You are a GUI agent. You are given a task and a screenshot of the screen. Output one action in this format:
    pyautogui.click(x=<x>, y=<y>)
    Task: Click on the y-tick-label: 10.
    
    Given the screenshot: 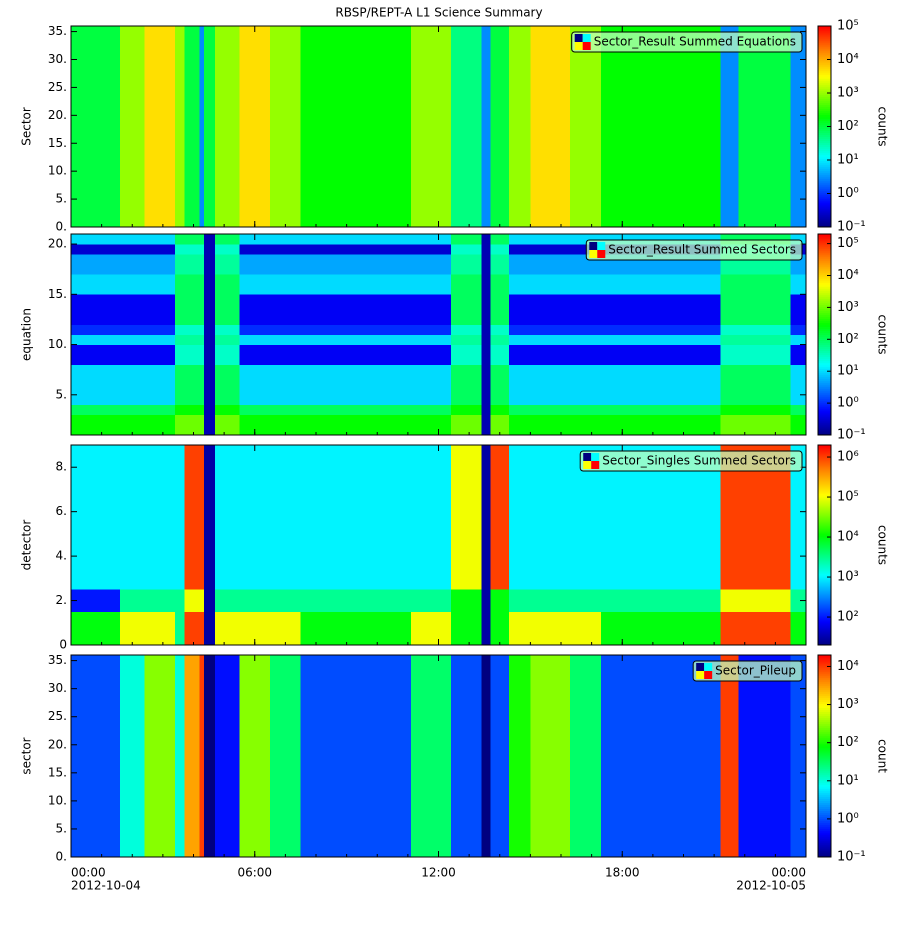 What is the action you would take?
    pyautogui.click(x=57, y=800)
    